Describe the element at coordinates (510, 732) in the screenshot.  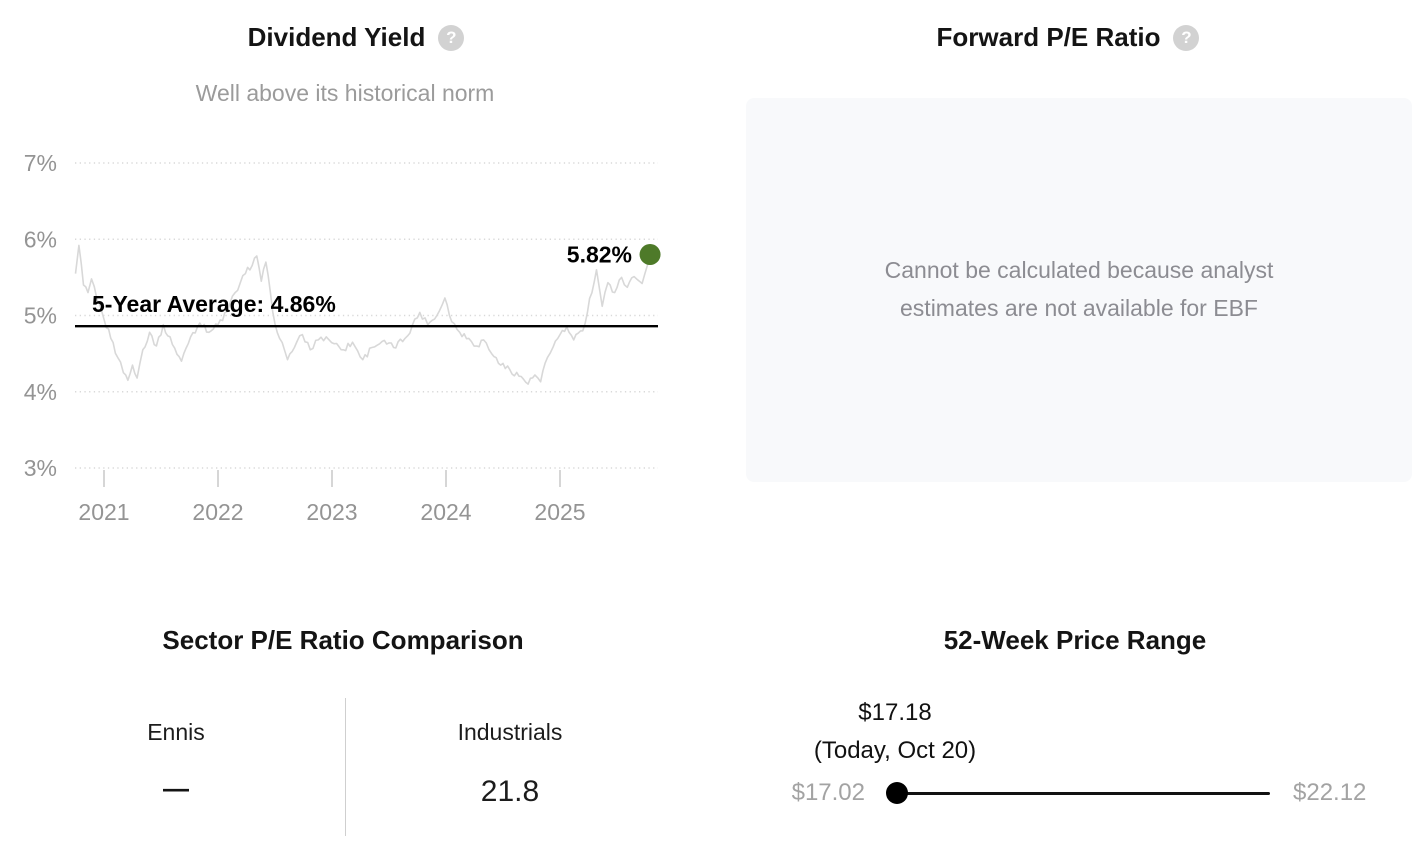
I see `sector-pe-sector-label: Industrials` at that location.